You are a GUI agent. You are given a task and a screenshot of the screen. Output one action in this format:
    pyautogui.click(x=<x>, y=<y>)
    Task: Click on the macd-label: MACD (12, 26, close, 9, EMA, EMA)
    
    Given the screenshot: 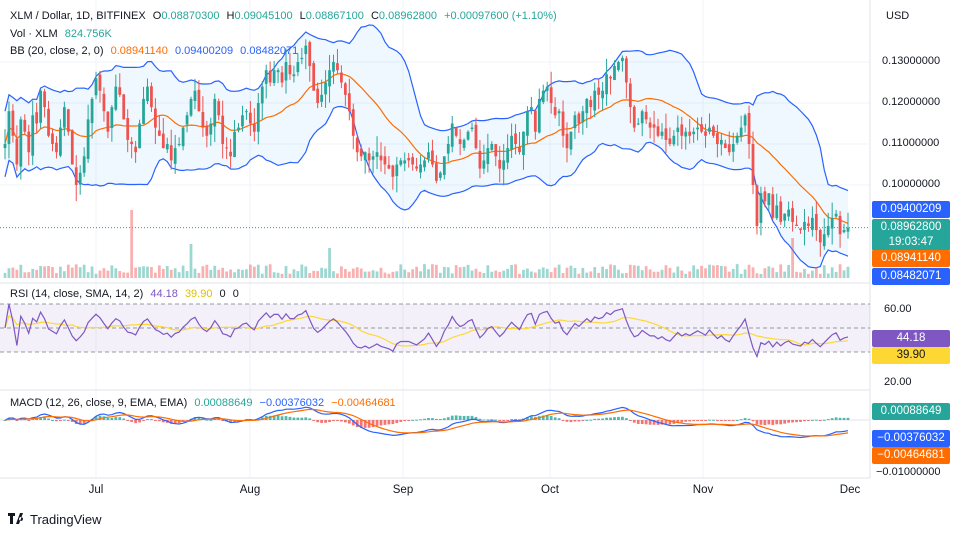 What is the action you would take?
    pyautogui.click(x=99, y=403)
    